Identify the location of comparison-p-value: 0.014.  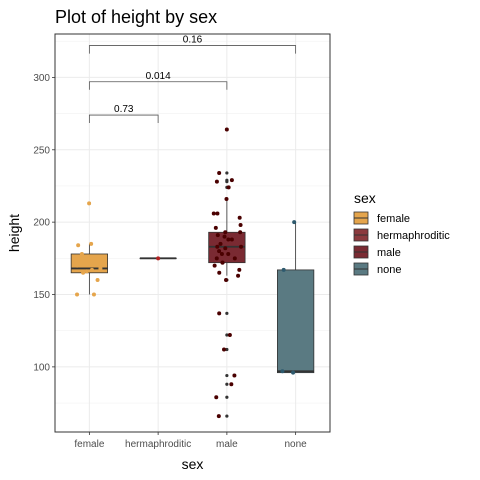
(158, 76).